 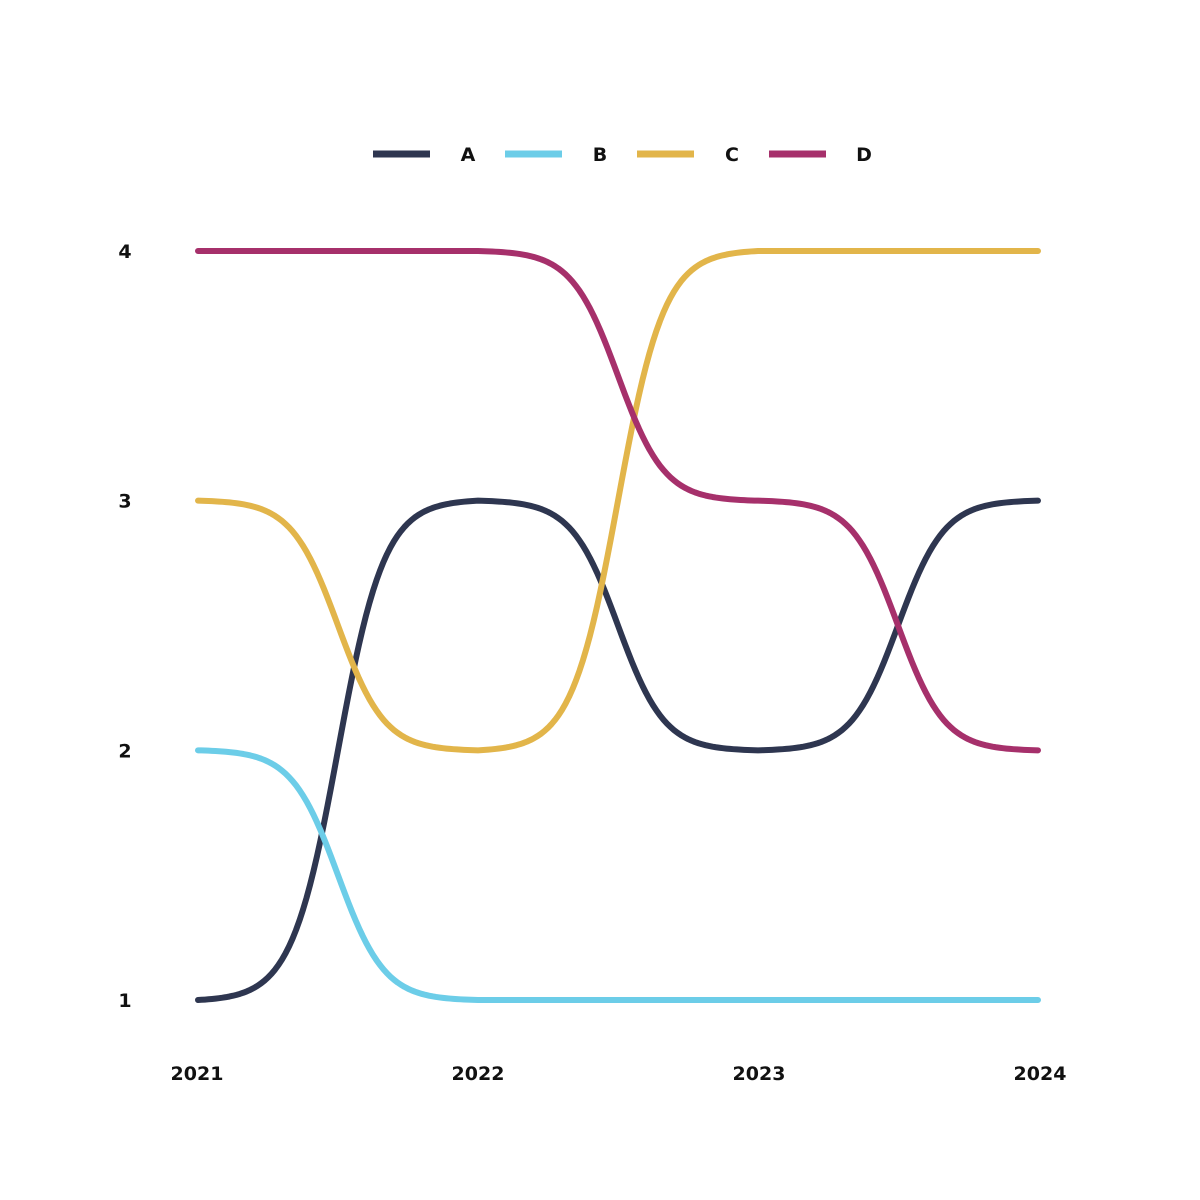 What do you see at coordinates (124, 626) in the screenshot?
I see `y-axis: 1 2 3 4` at bounding box center [124, 626].